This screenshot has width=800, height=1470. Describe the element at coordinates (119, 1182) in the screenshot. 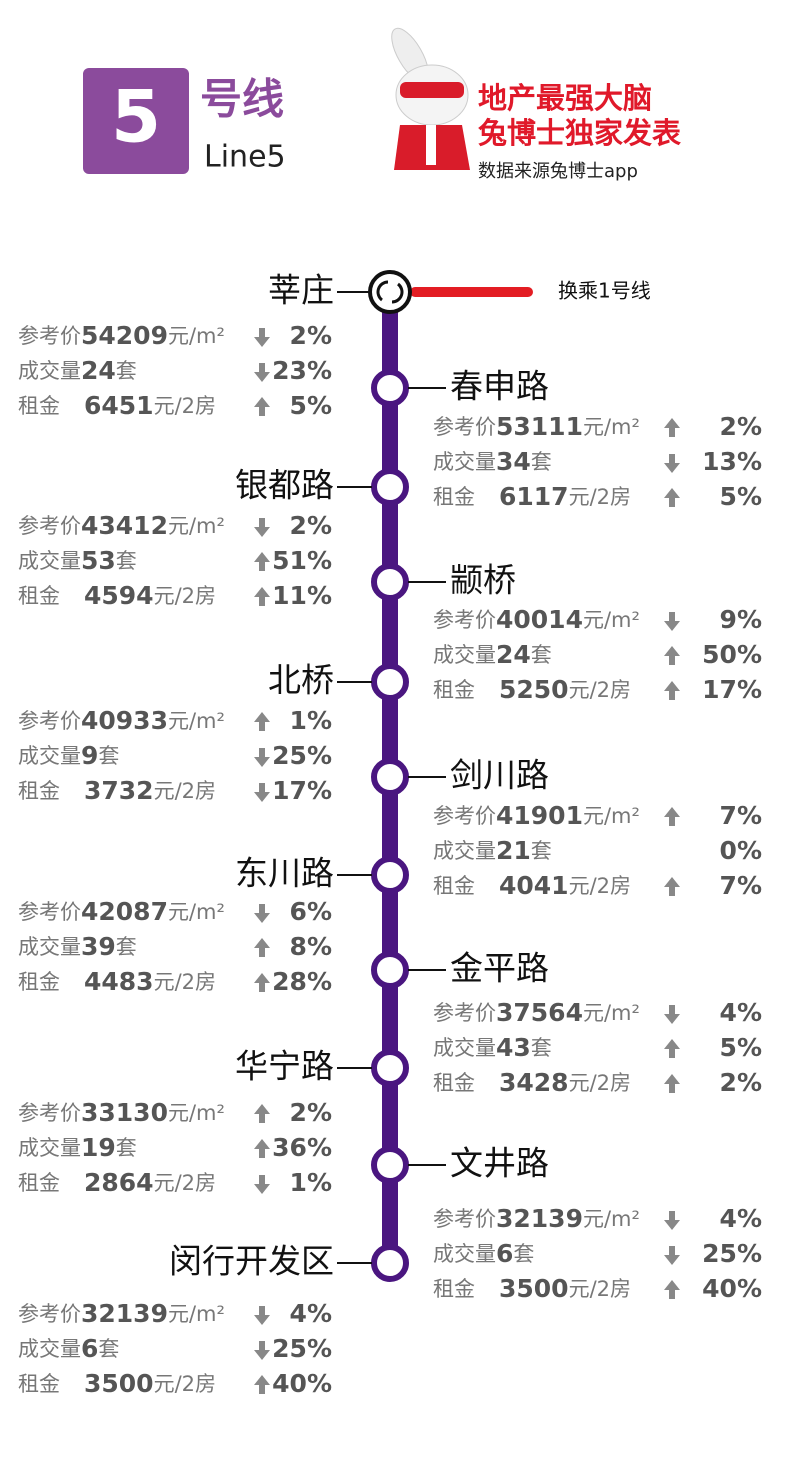

I see `stat-value: 2864` at that location.